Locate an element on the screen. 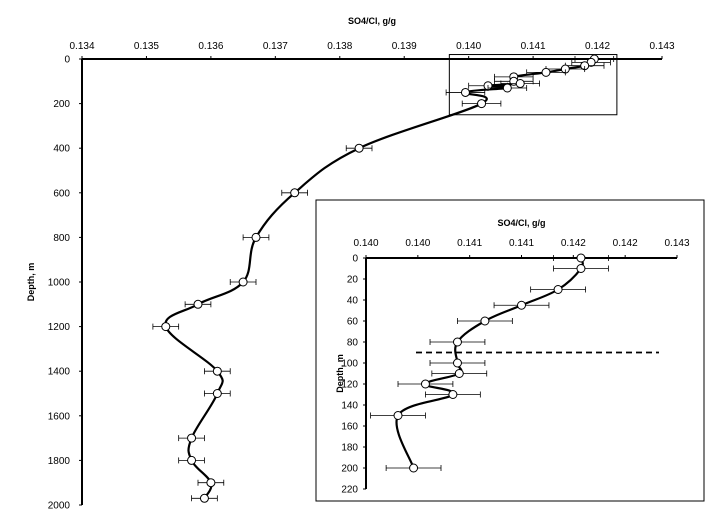  y-tick-label: 80 is located at coordinates (353, 343).